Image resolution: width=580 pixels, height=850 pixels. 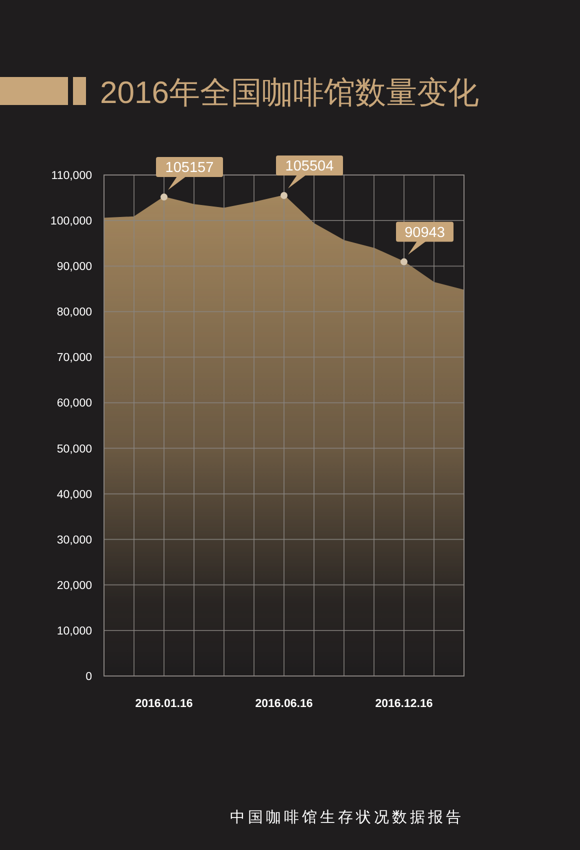 I want to click on data-label: 105504, so click(x=309, y=166).